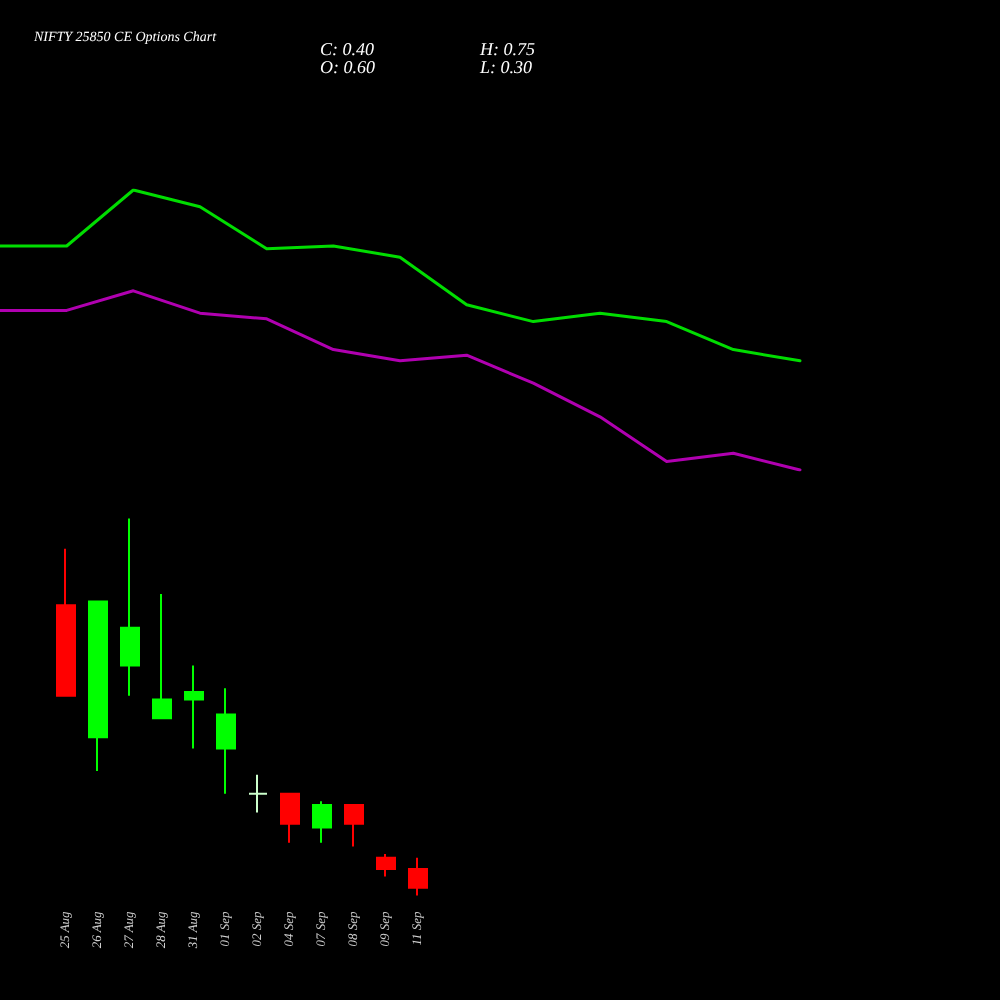 This screenshot has width=1000, height=1000. What do you see at coordinates (505, 67) in the screenshot?
I see `text: L: 0.30` at bounding box center [505, 67].